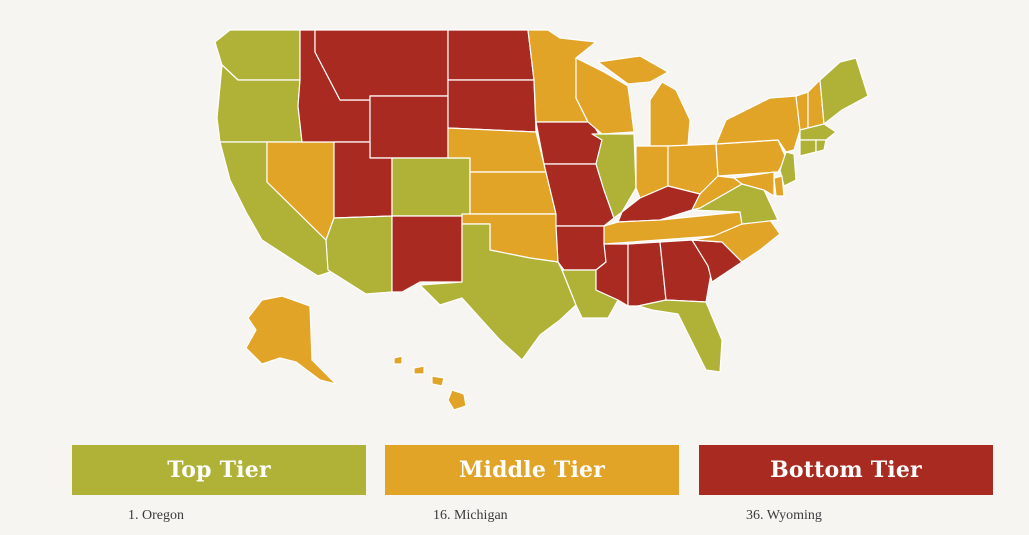 Image resolution: width=1029 pixels, height=535 pixels. What do you see at coordinates (647, 274) in the screenshot?
I see `state-AL` at bounding box center [647, 274].